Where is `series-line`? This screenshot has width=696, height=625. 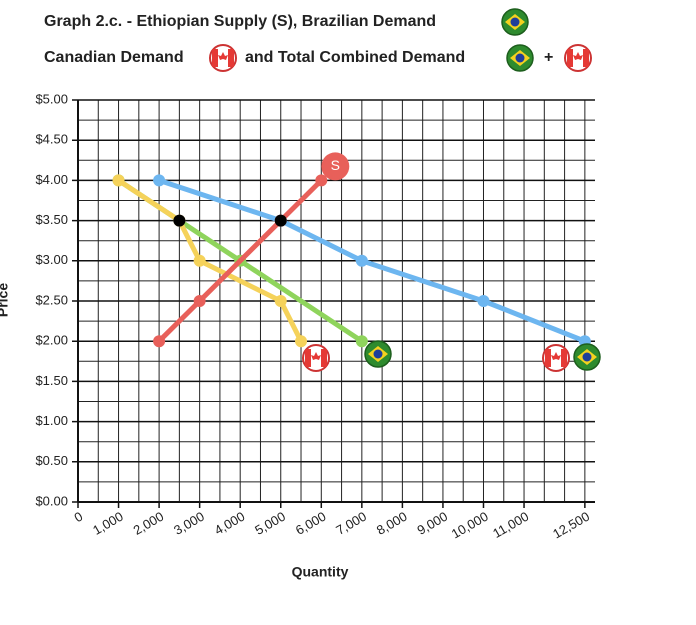
series-line is located at coordinates (240, 260).